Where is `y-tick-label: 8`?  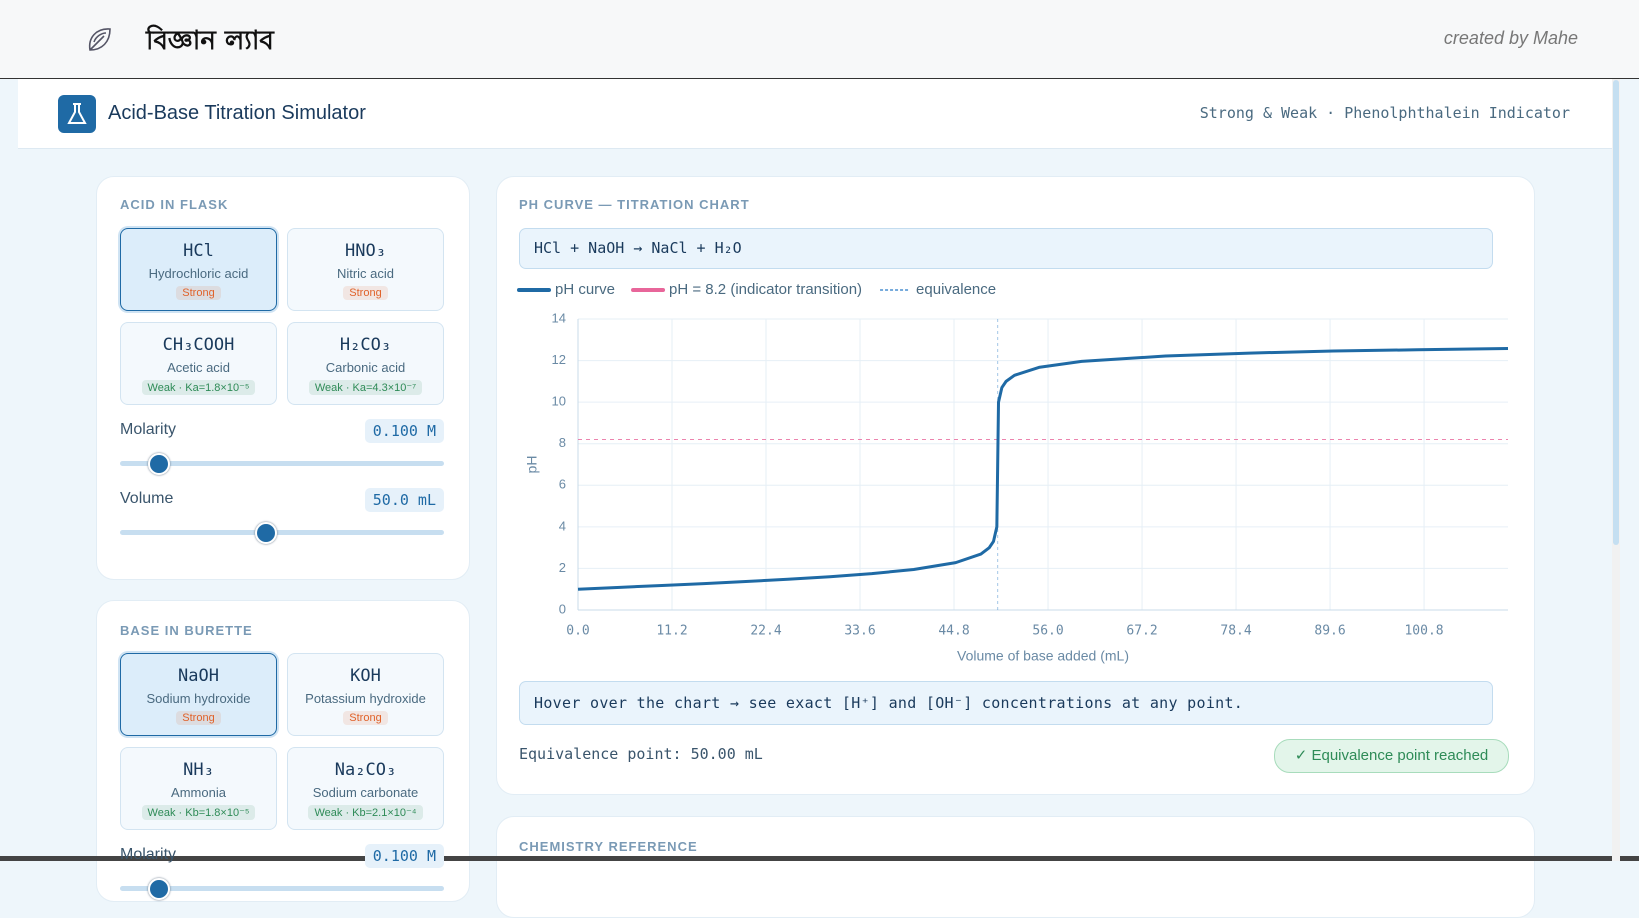 y-tick-label: 8 is located at coordinates (562, 442).